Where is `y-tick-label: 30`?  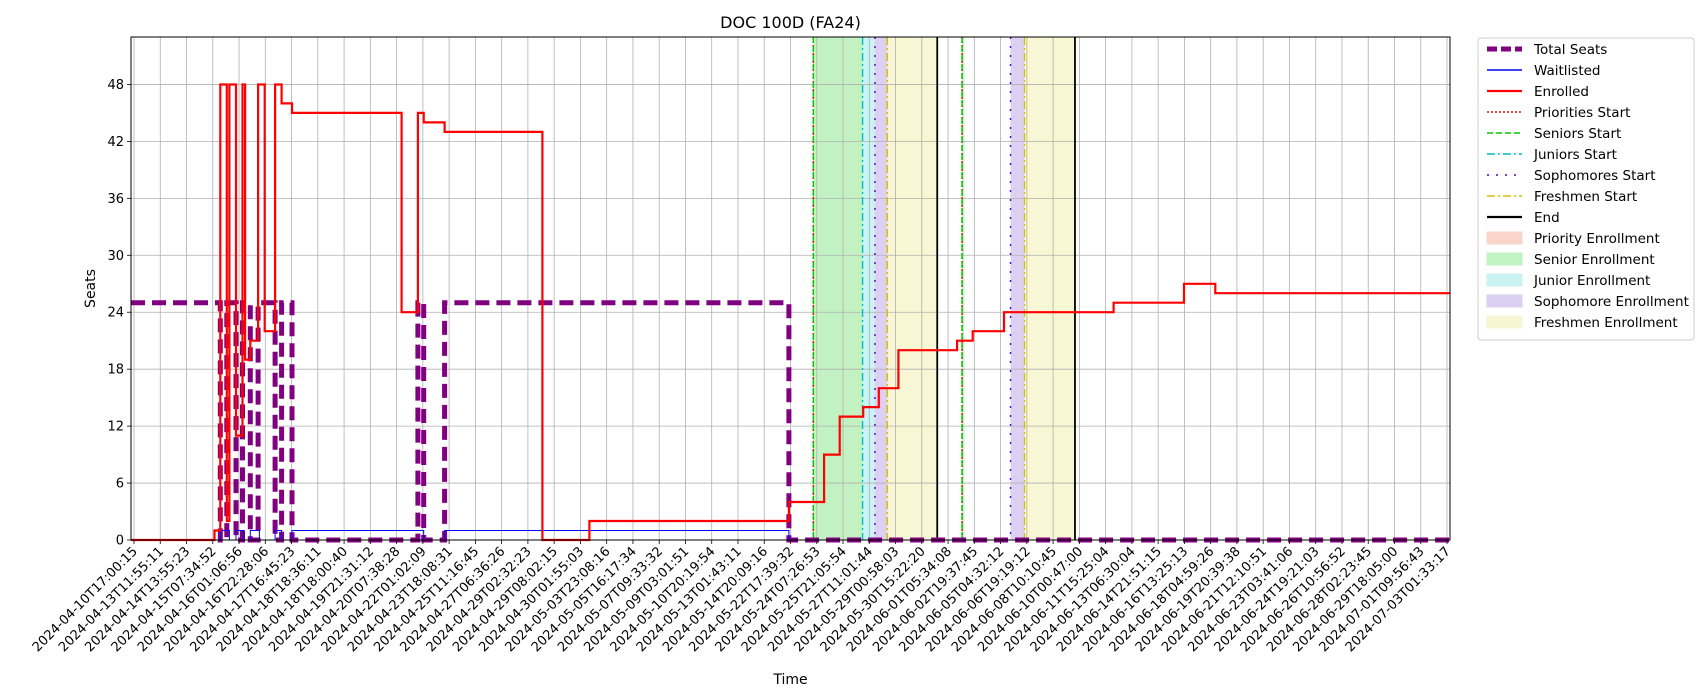
y-tick-label: 30 is located at coordinates (115, 256).